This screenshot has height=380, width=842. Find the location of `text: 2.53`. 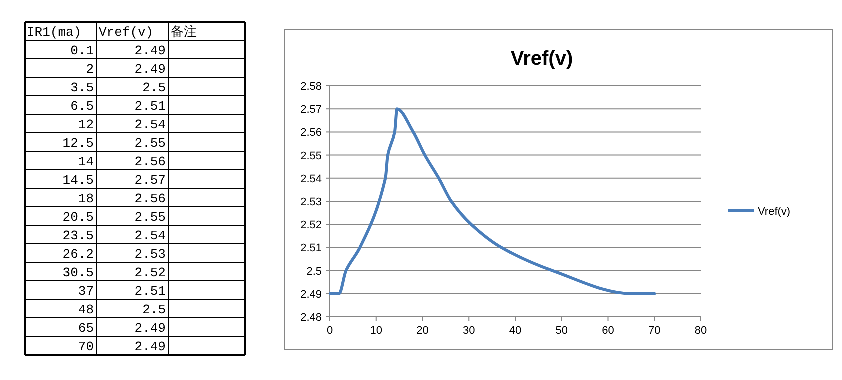

text: 2.53 is located at coordinates (150, 254).